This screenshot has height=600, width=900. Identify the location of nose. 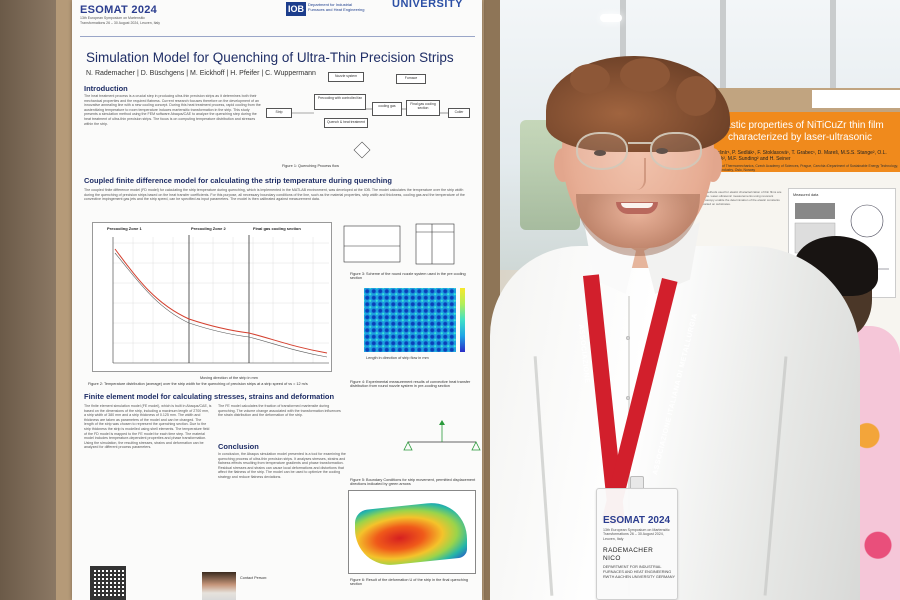
(638, 174).